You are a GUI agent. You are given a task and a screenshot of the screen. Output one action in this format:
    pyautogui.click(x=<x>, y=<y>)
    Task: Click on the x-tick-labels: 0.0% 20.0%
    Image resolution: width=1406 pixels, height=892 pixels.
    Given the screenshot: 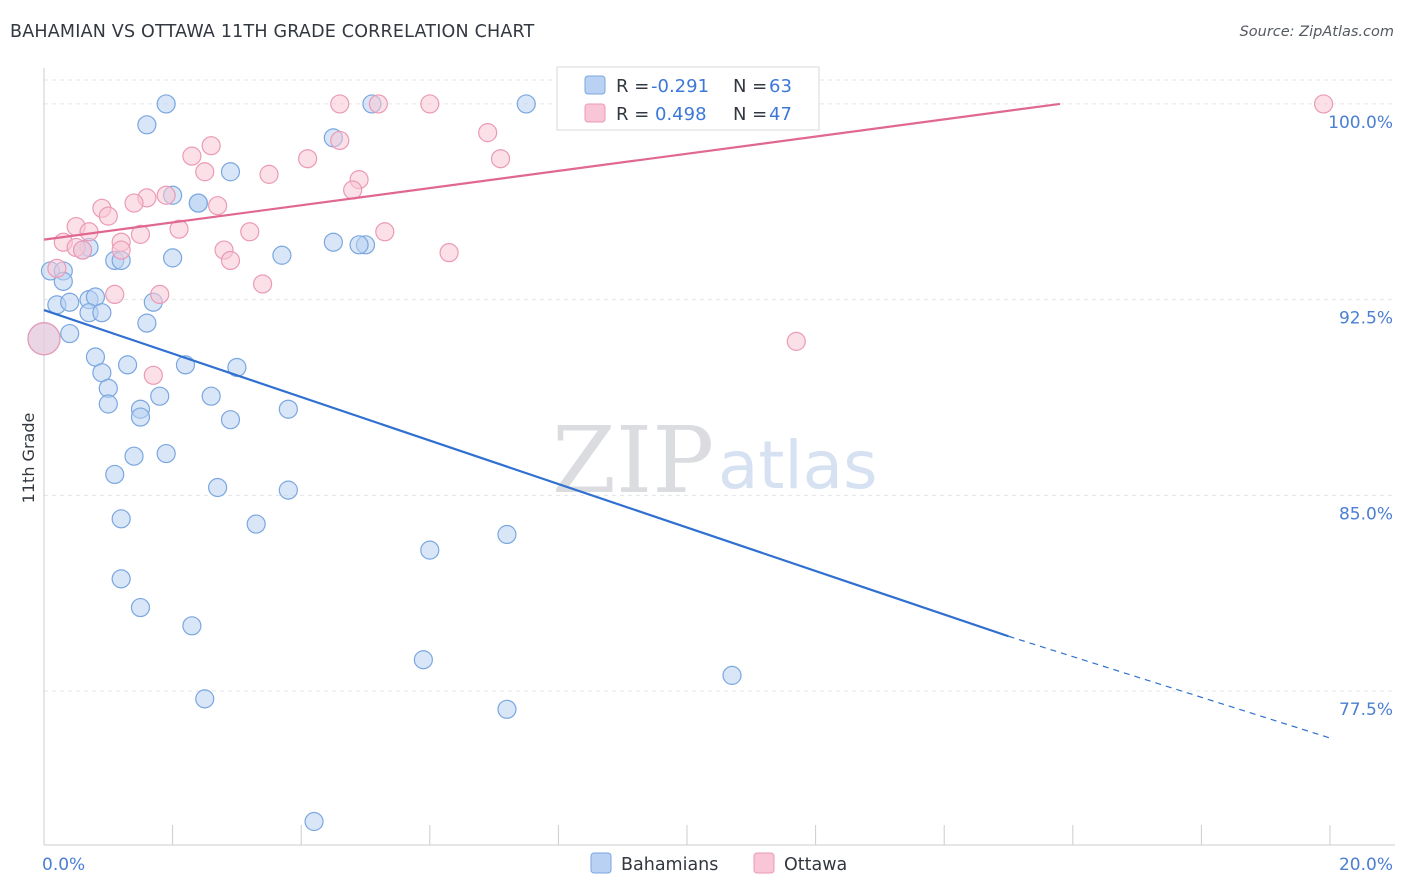 What is the action you would take?
    pyautogui.click(x=717, y=865)
    